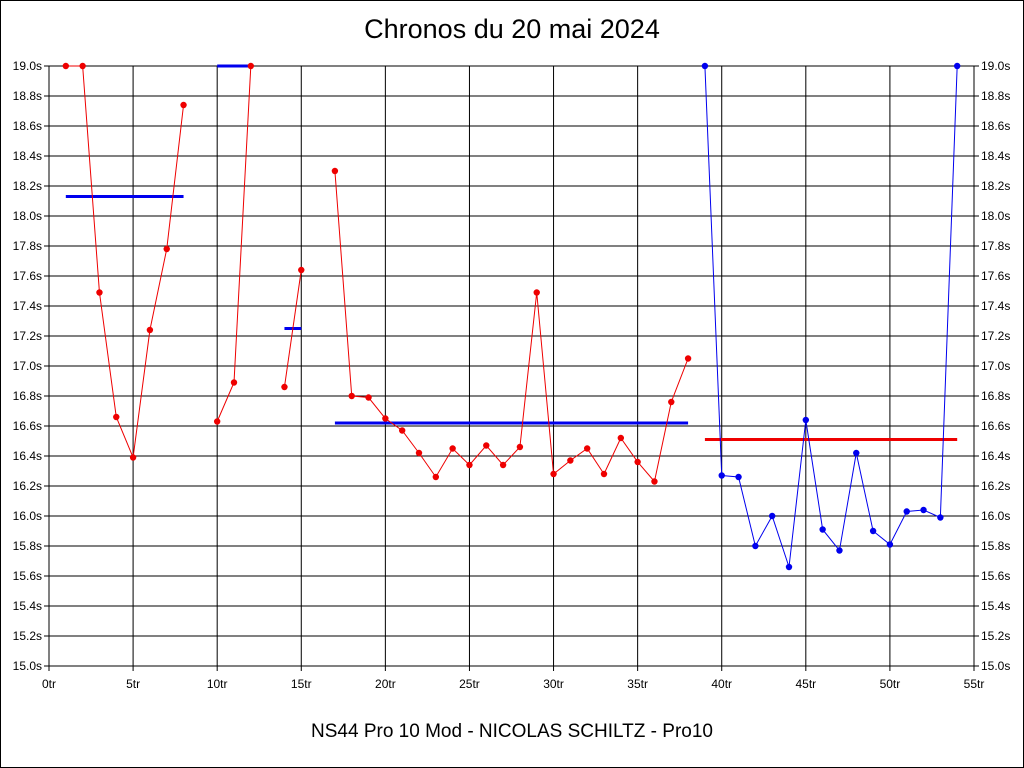  What do you see at coordinates (995, 606) in the screenshot?
I see `y-tick-label-right: 15.4s` at bounding box center [995, 606].